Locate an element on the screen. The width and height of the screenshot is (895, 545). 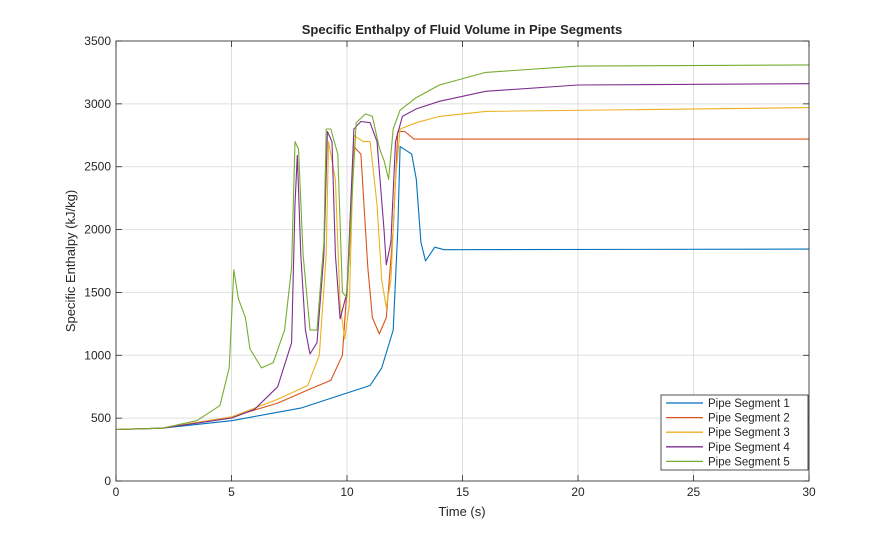
y-tick-label: 2500 is located at coordinates (97, 167).